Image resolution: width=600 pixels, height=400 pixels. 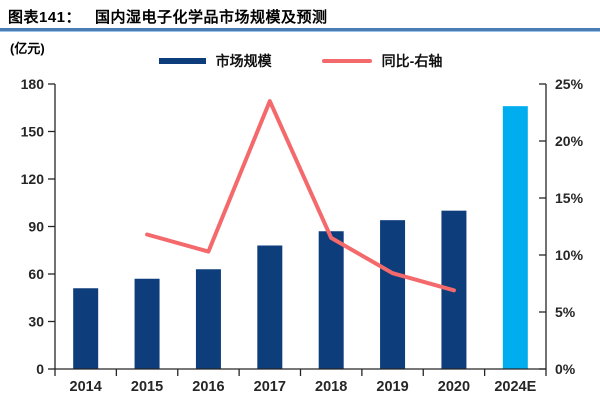 I want to click on title-divider-light-line, so click(x=300, y=31).